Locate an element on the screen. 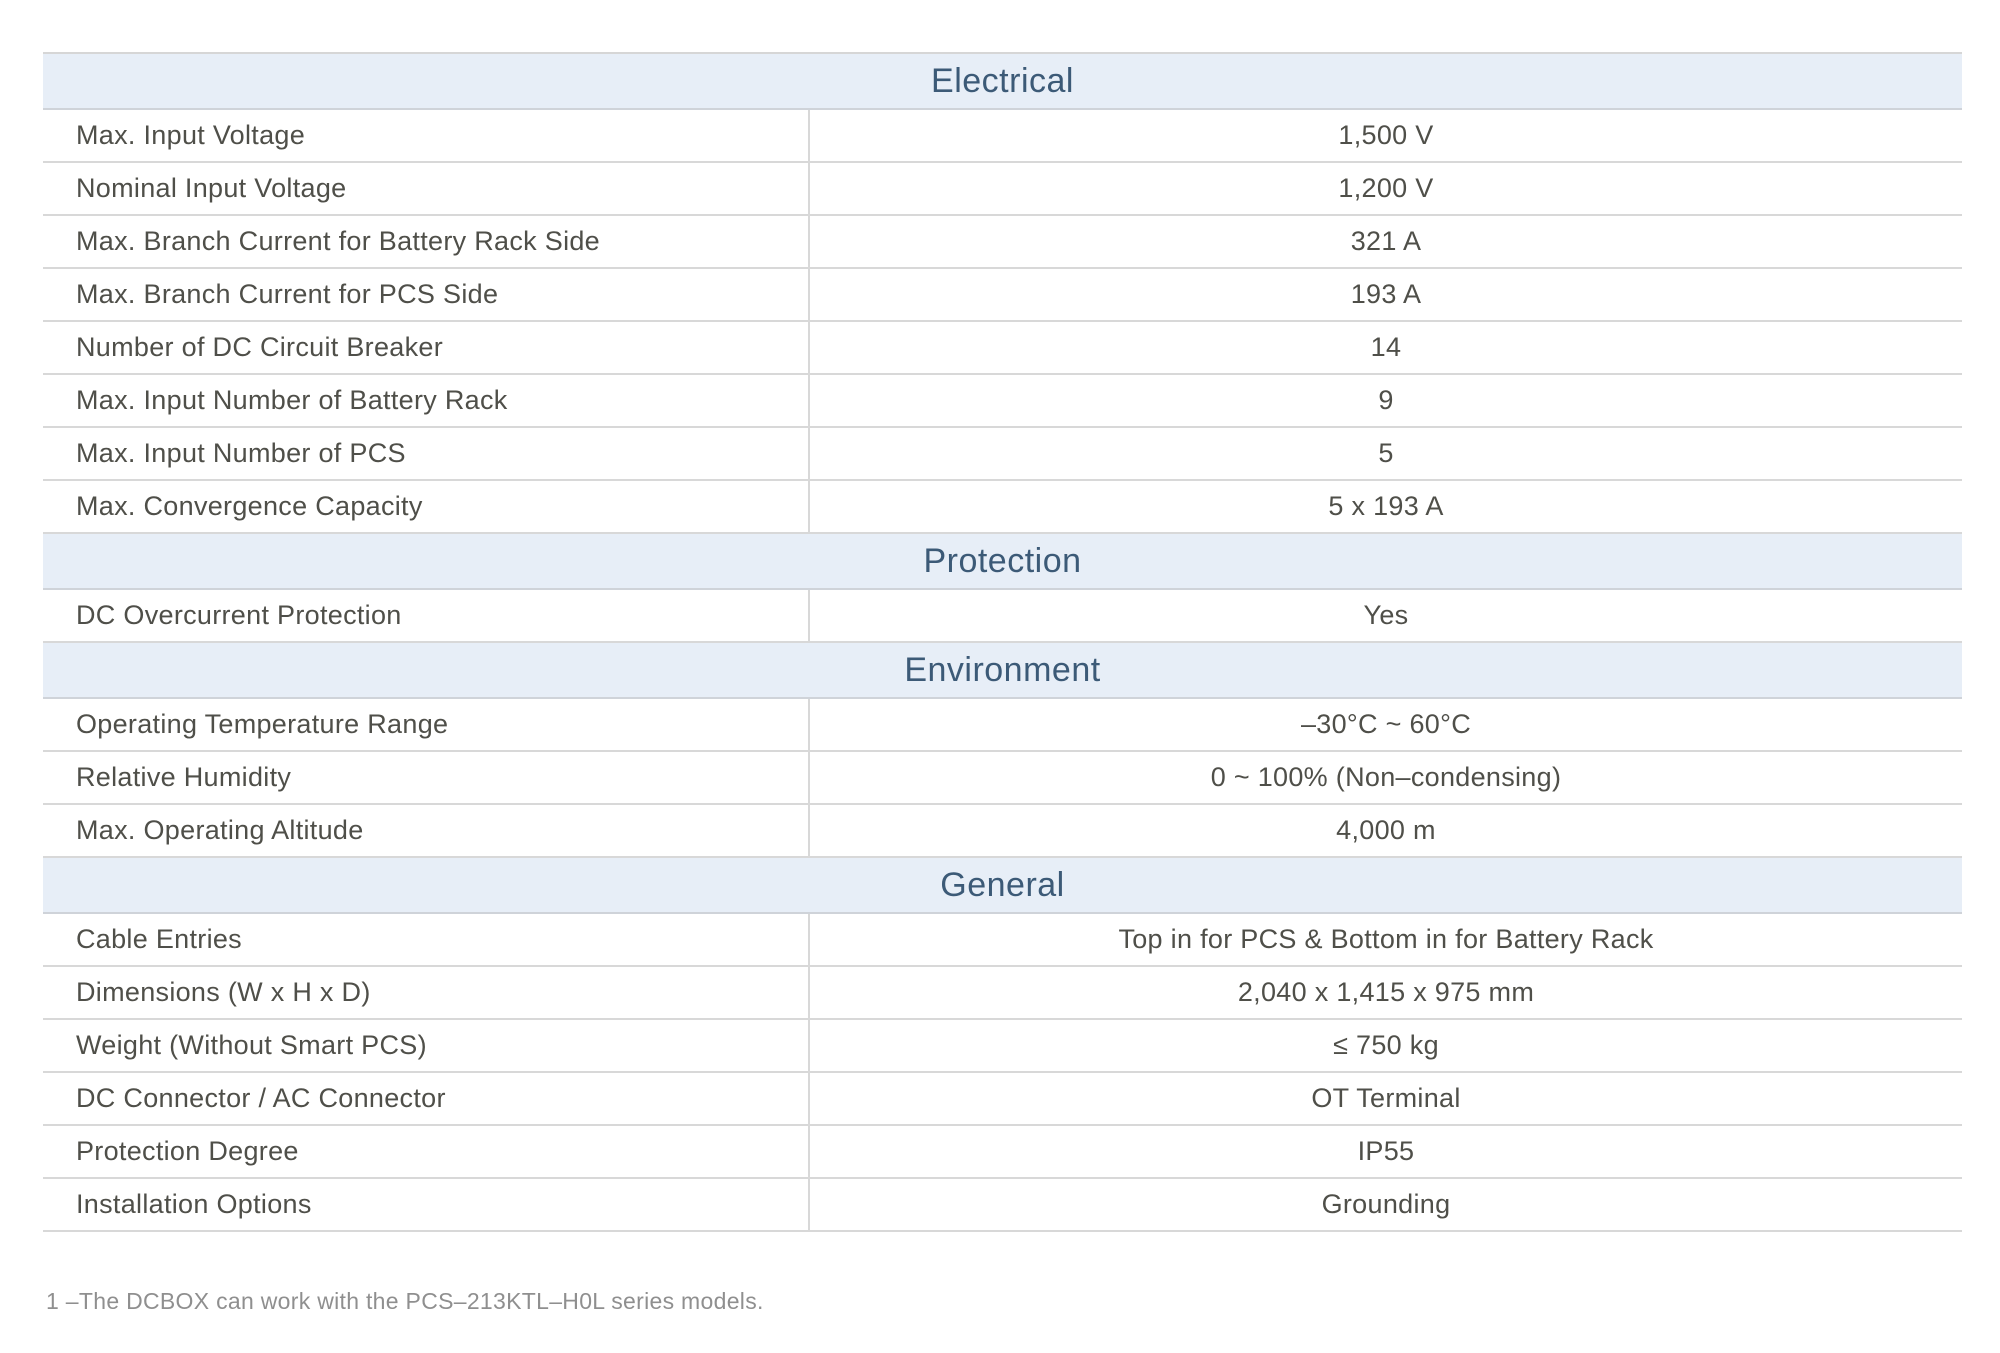 This screenshot has height=1353, width=2000. spec-label: DC Overcurrent Protection is located at coordinates (426, 615).